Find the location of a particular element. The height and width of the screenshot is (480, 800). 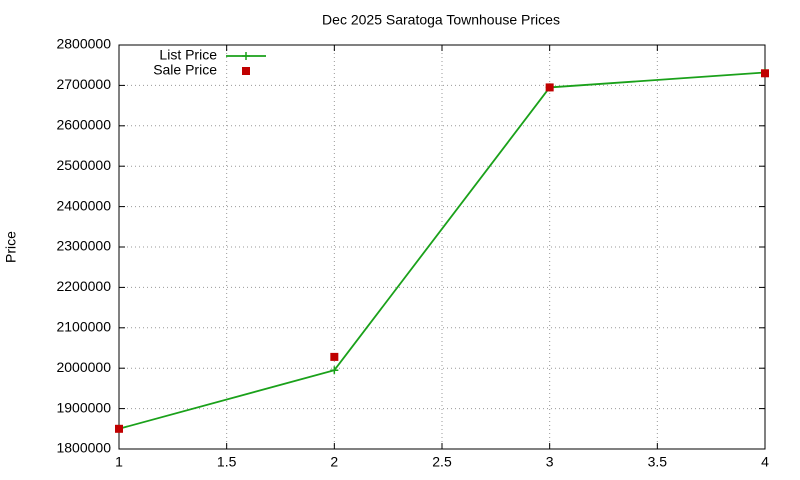

y-tick-label: 1800000 is located at coordinates (83, 448).